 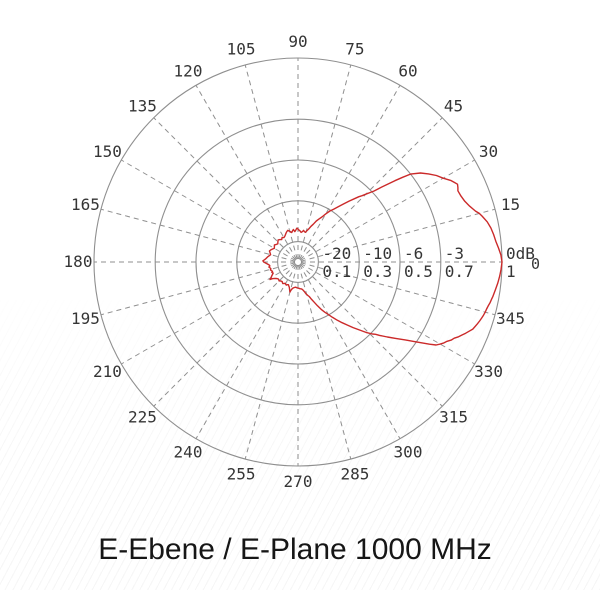 I want to click on linear-label: 0.3, so click(x=377, y=271).